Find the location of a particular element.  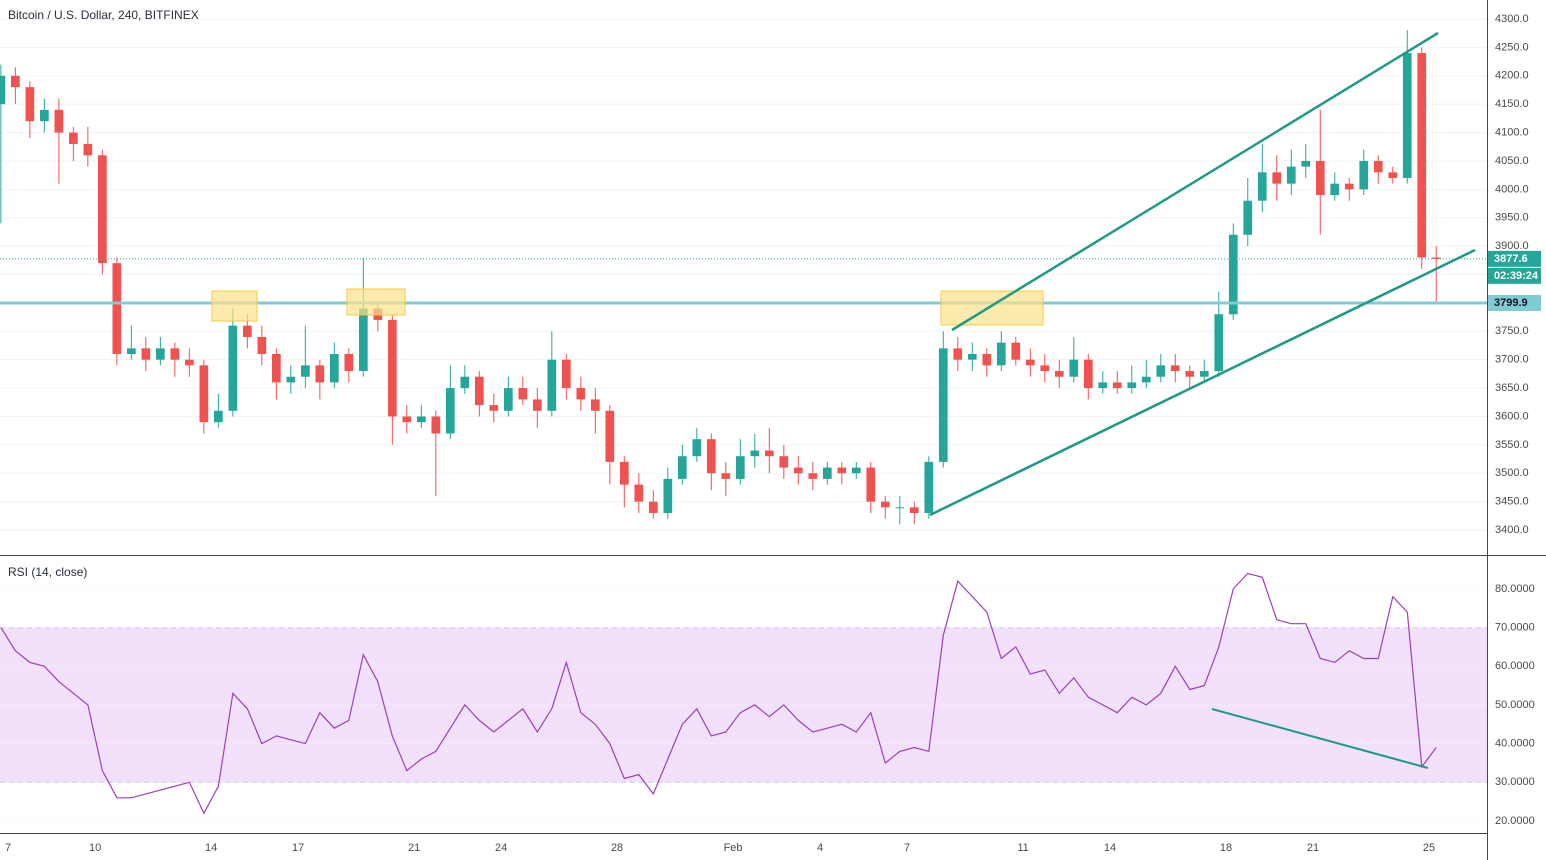

y-tick-label: 3750.0 is located at coordinates (1512, 331).